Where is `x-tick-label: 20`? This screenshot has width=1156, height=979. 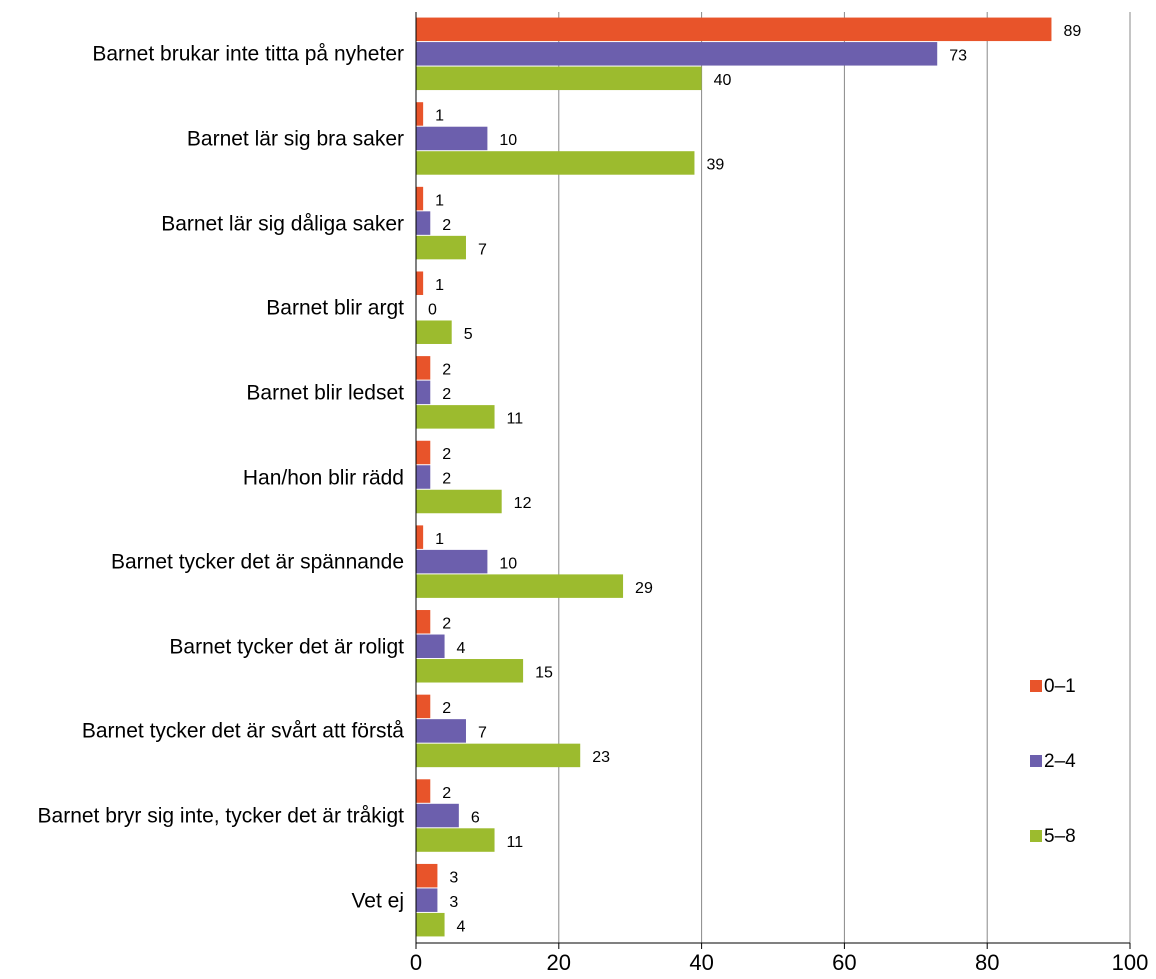
x-tick-label: 20 is located at coordinates (559, 962).